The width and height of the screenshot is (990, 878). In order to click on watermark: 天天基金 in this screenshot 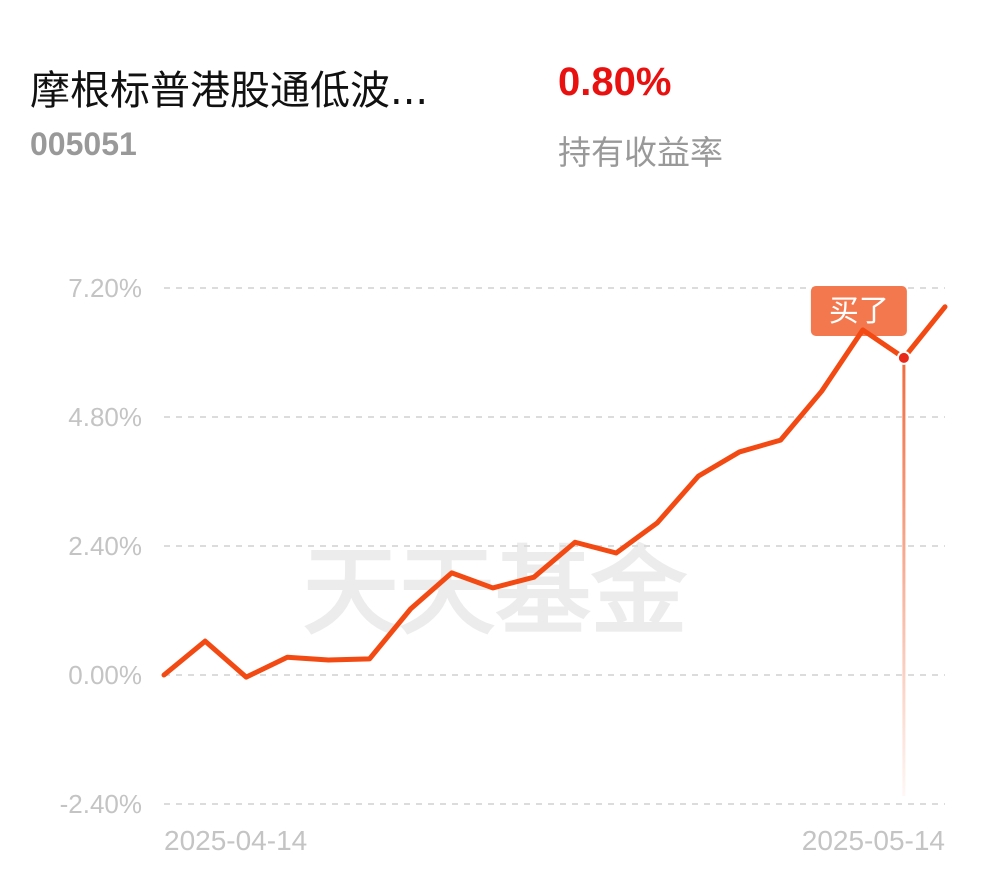, I will do `click(495, 591)`.